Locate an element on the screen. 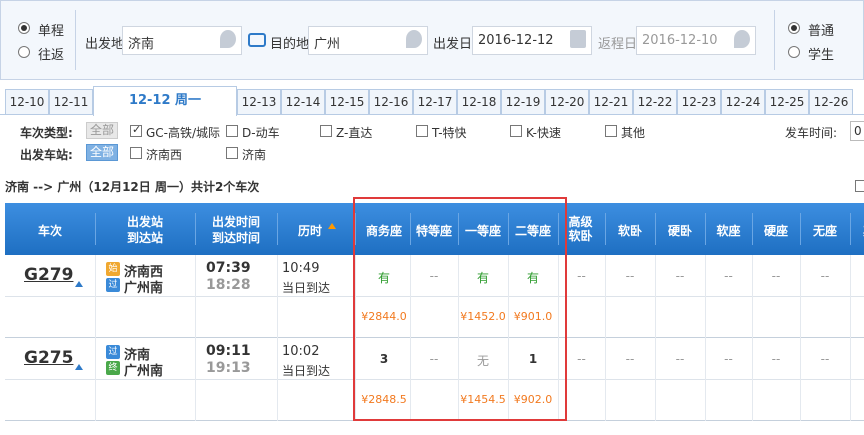  from-station: 济南 is located at coordinates (137, 355).